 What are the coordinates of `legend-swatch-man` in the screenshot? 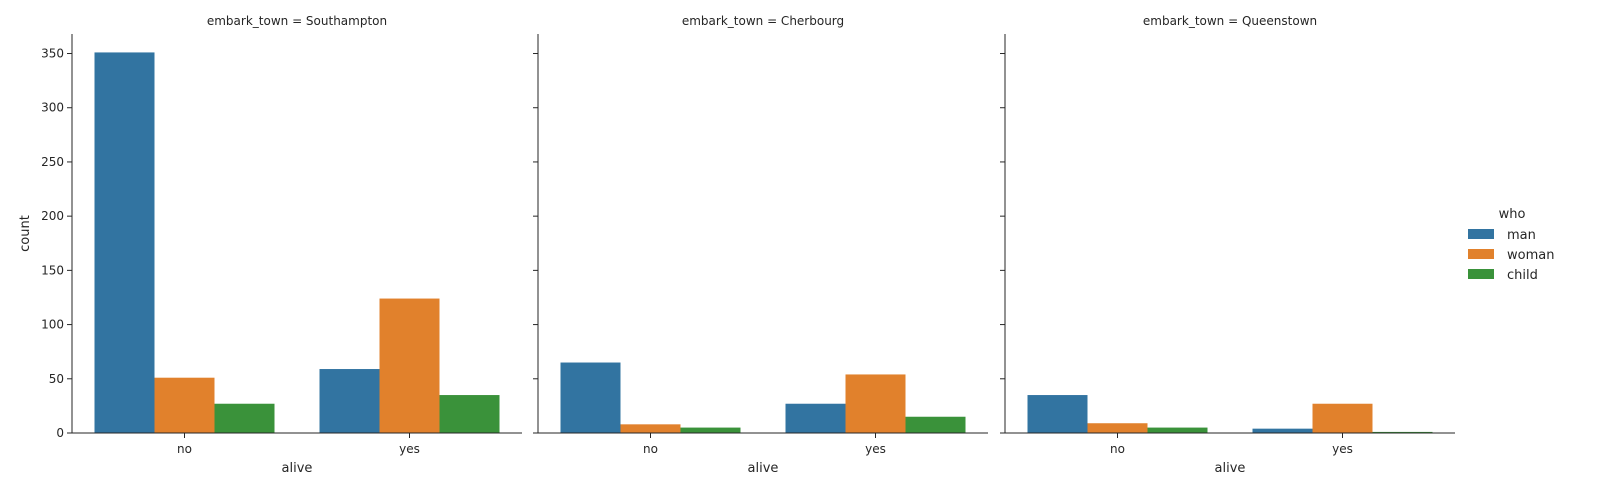 It's located at (1481, 234).